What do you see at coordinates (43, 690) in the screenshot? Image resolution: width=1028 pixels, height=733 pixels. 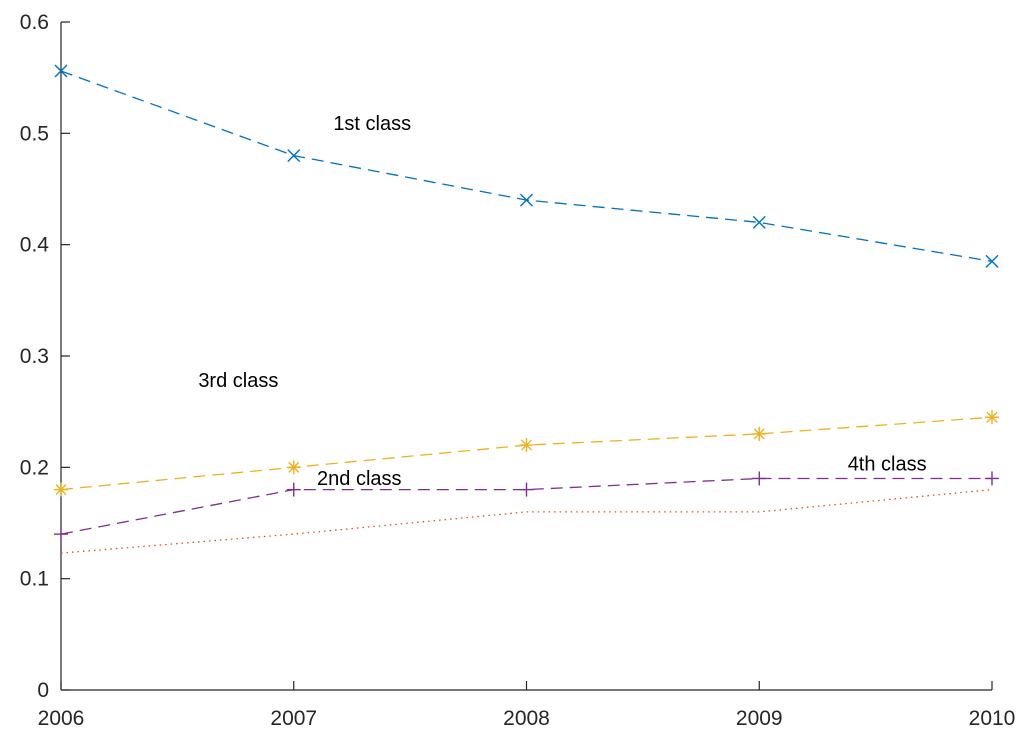 I see `y-tick-label: 0` at bounding box center [43, 690].